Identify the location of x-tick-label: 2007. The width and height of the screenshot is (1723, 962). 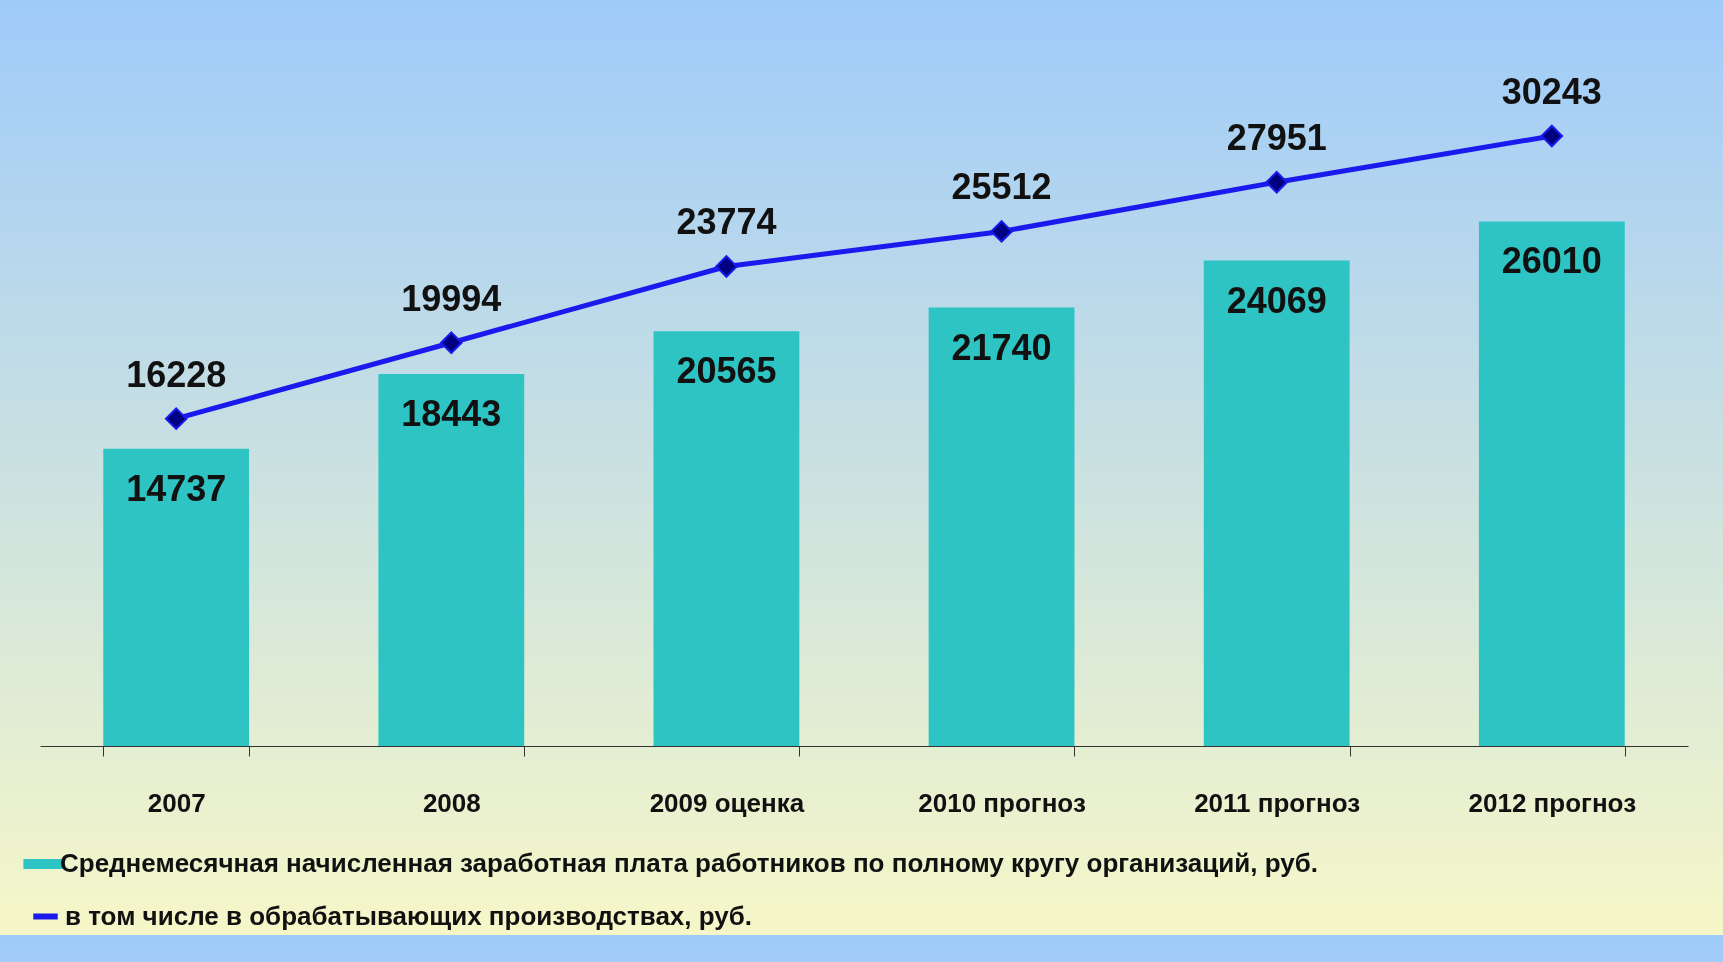
(176, 802).